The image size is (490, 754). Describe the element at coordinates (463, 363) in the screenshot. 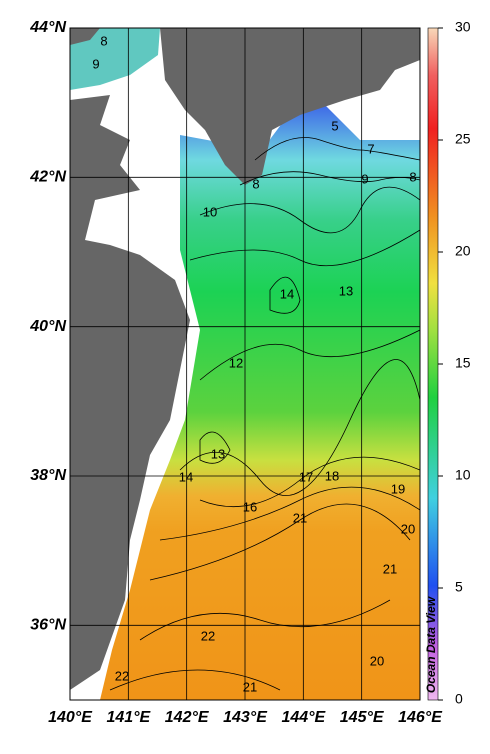

I see `colorbar-label: 15` at that location.